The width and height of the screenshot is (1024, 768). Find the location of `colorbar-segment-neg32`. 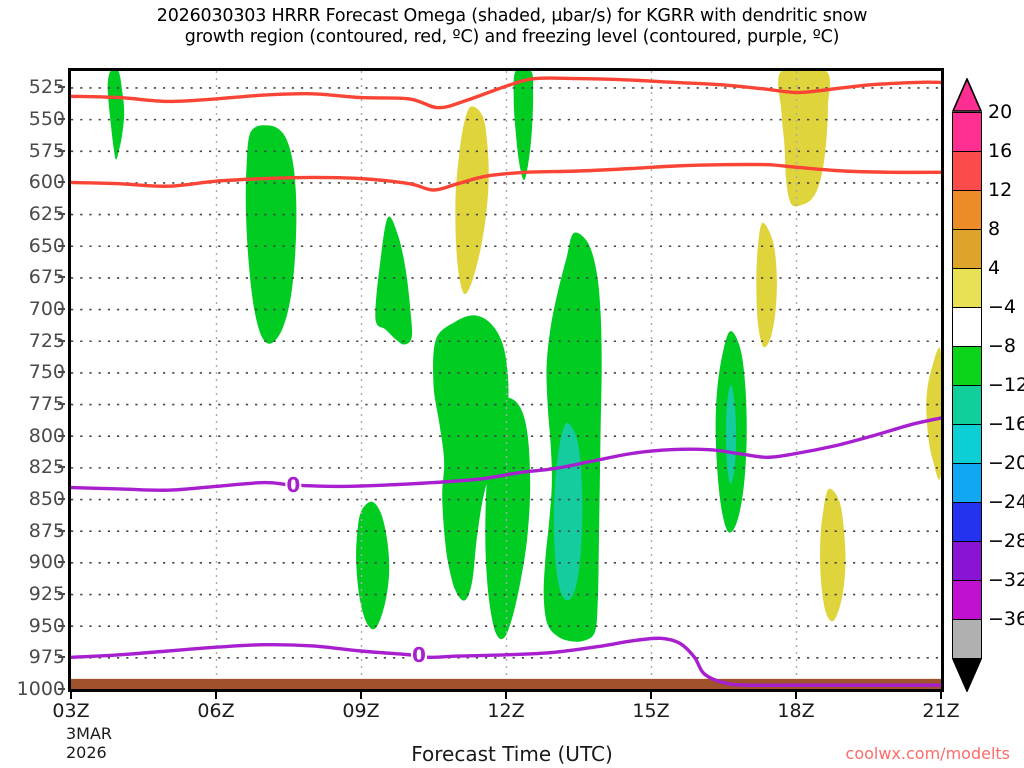

colorbar-segment-neg32 is located at coordinates (967, 600).